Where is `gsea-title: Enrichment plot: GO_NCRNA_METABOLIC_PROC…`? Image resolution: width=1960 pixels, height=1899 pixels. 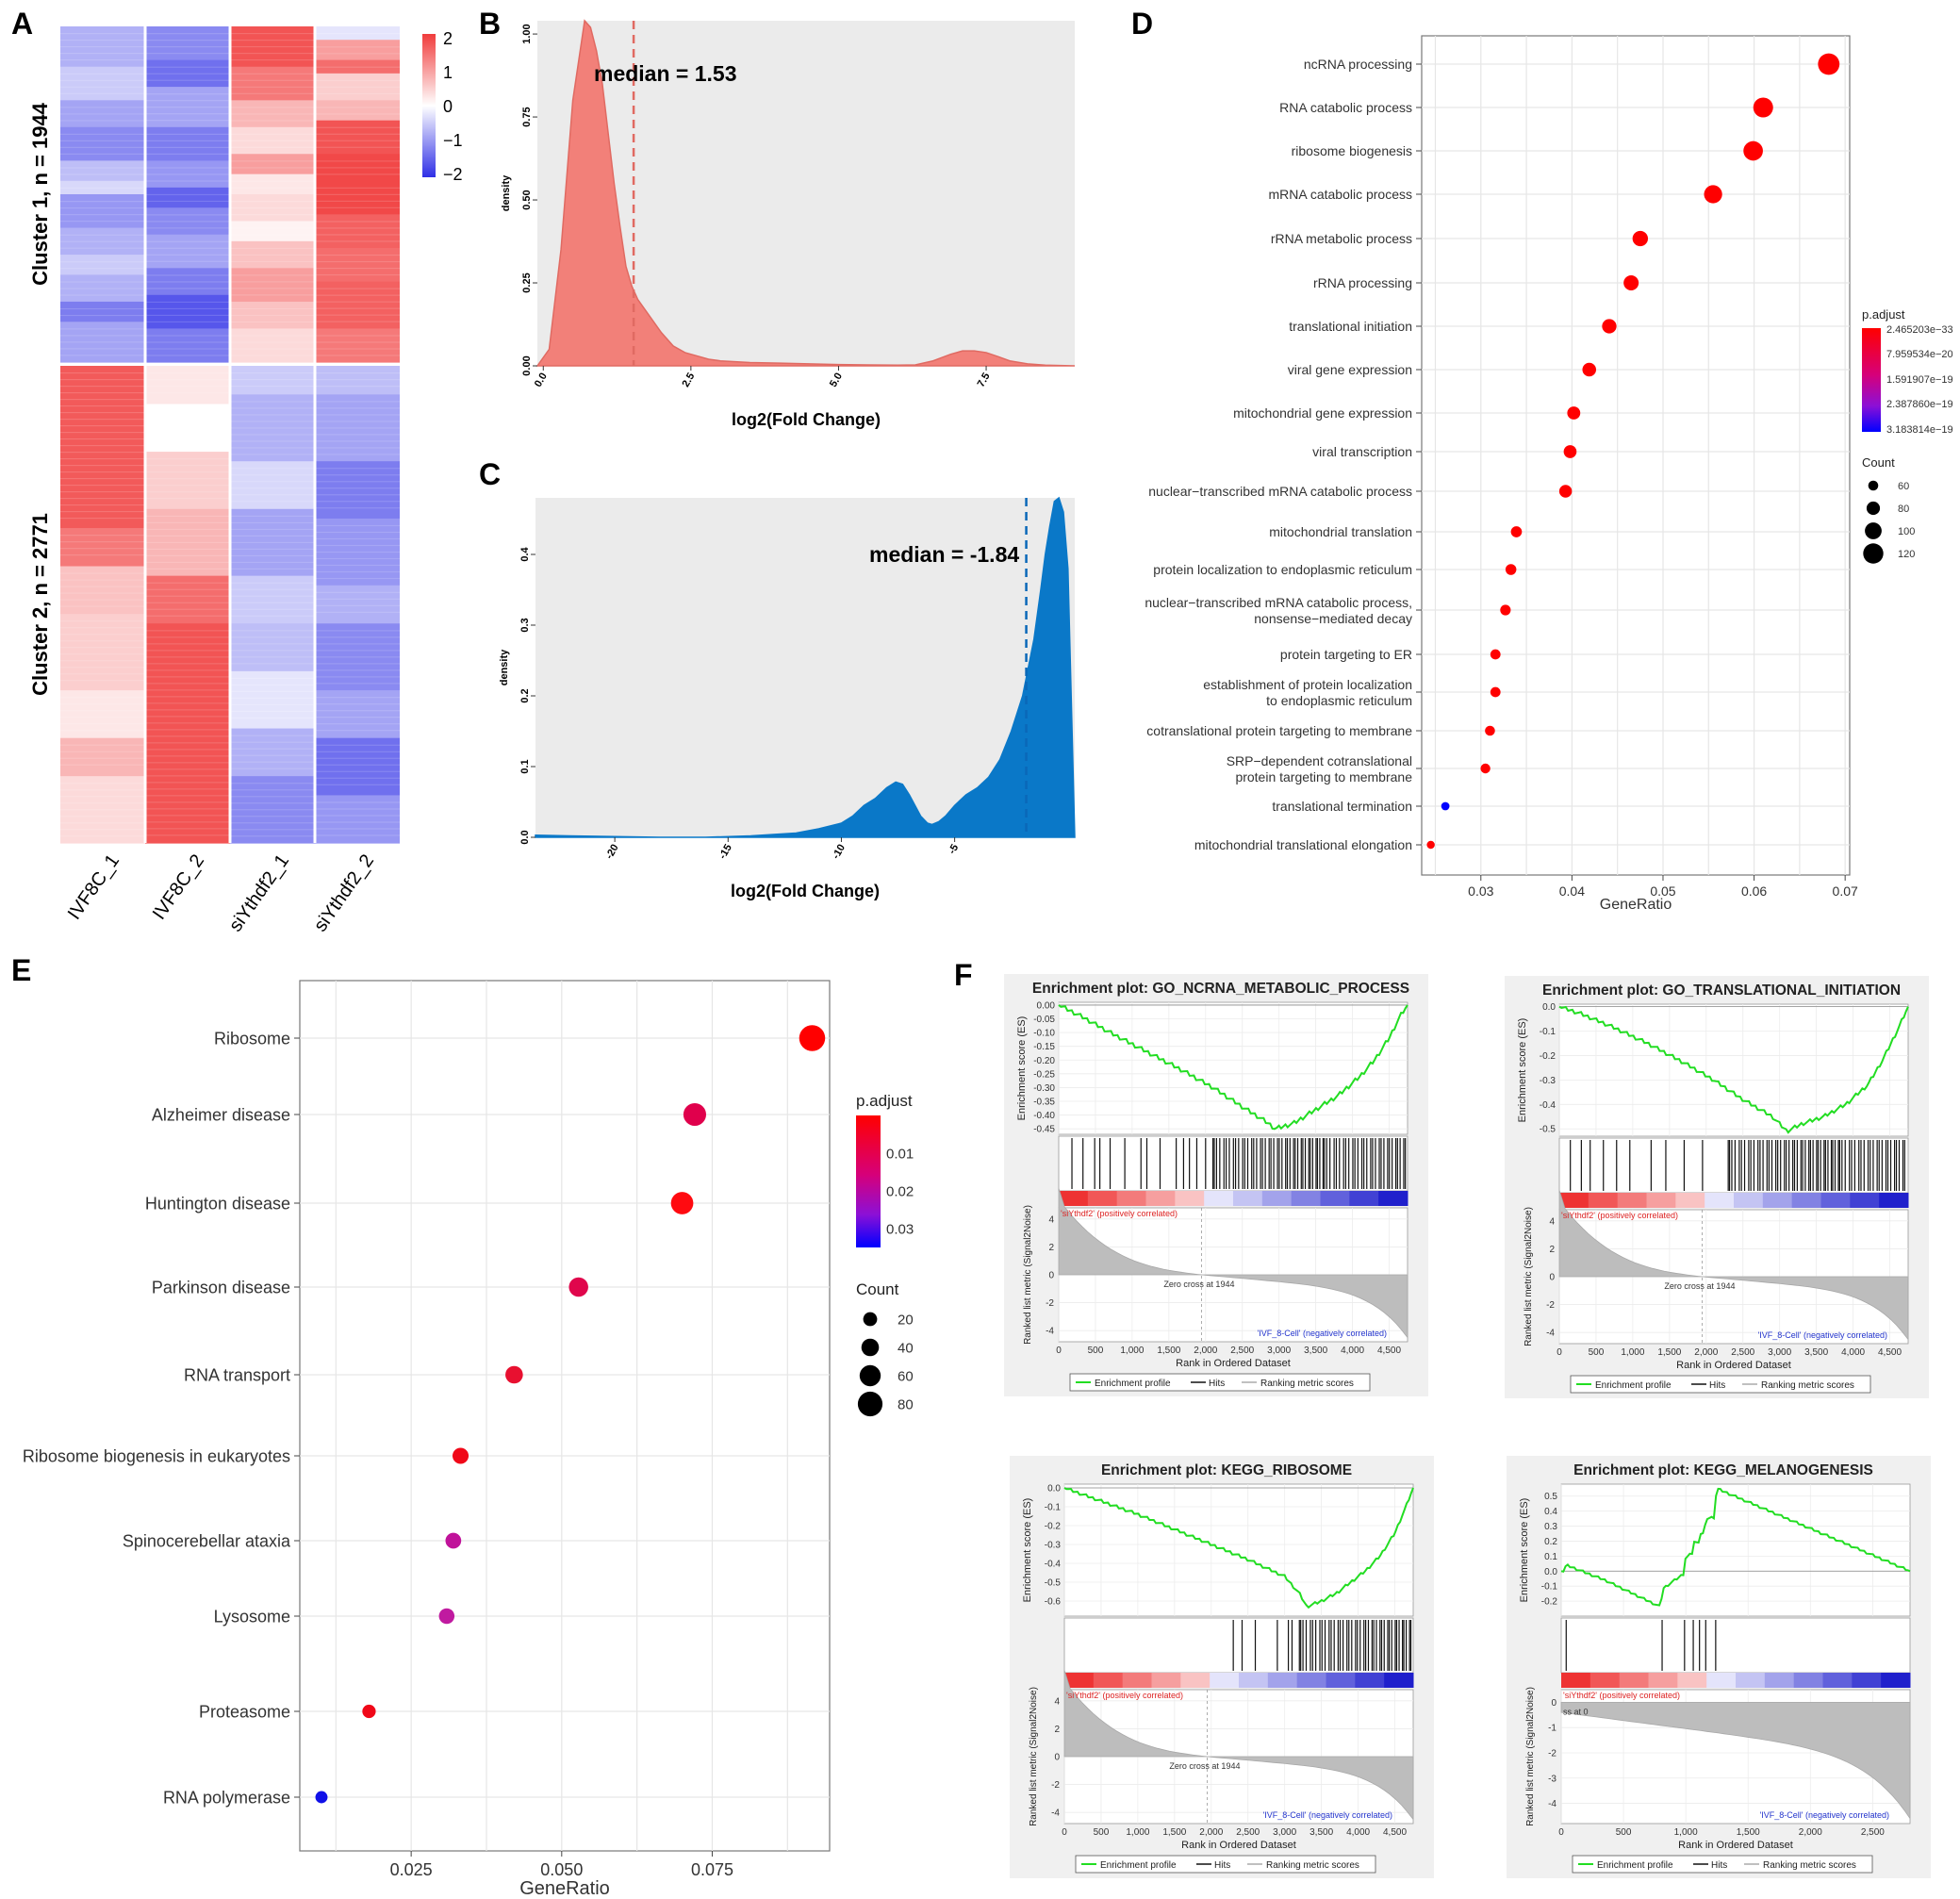
gsea-title: Enrichment plot: GO_NCRNA_METABOLIC_PROC… is located at coordinates (1221, 989).